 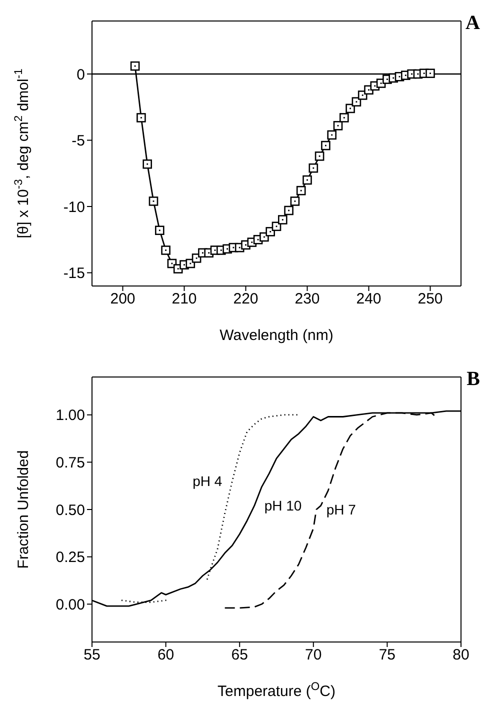 I want to click on series-label: pH 10, so click(x=283, y=506).